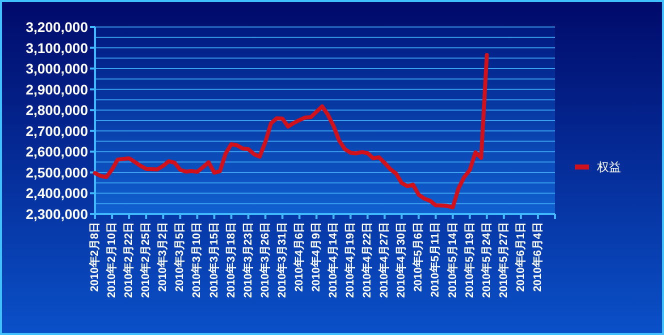  Describe the element at coordinates (503, 260) in the screenshot. I see `x-tick-label: 2010年5月27日` at that location.